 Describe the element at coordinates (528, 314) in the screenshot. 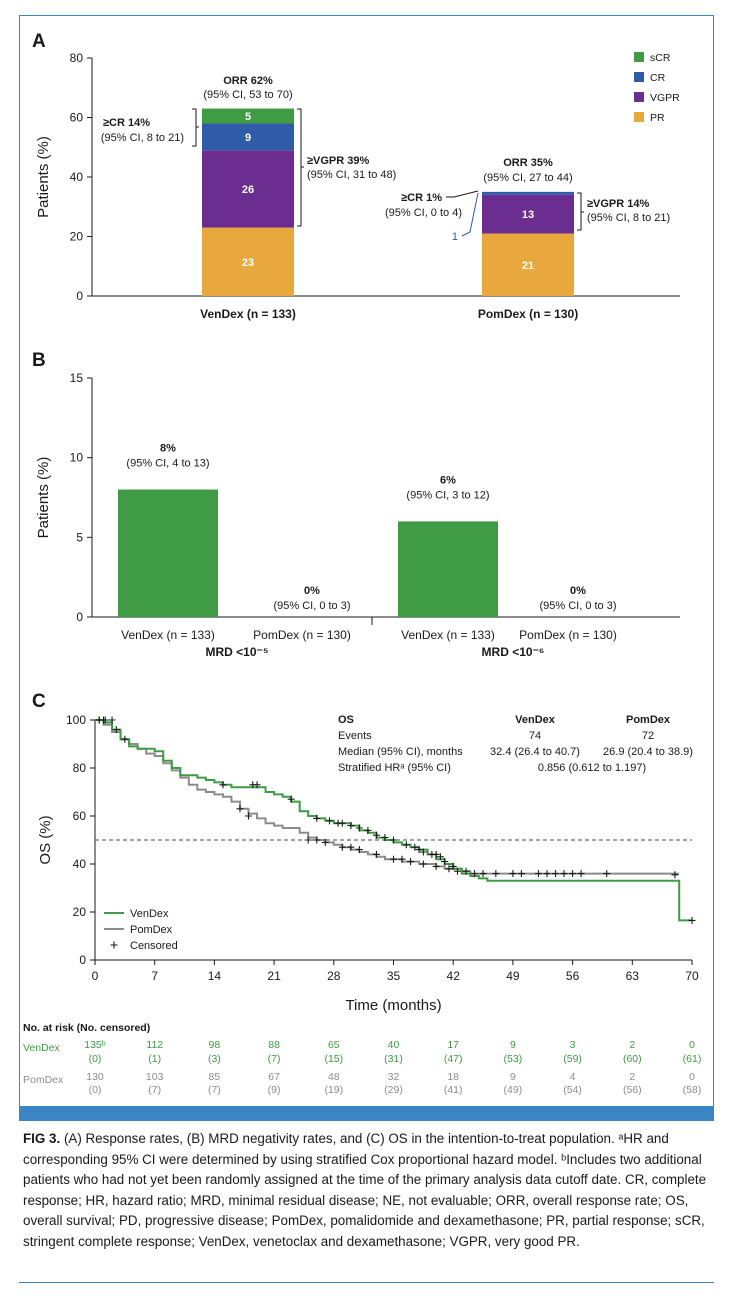

I see `panel-a-category-label: PomDex (n = 130)` at that location.